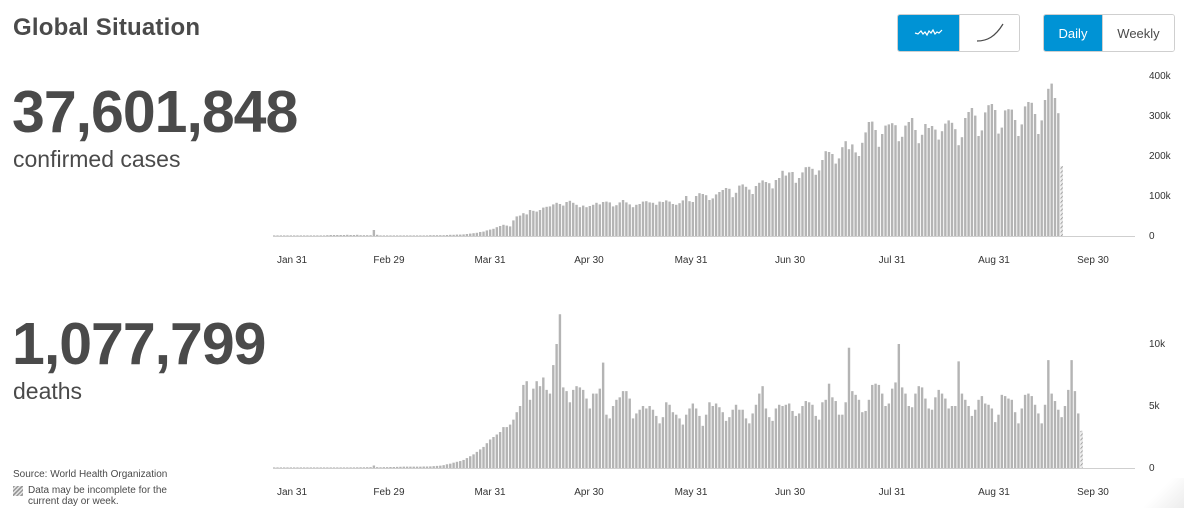 The width and height of the screenshot is (1184, 508). Describe the element at coordinates (1073, 33) in the screenshot. I see `daily-button: Daily` at that location.